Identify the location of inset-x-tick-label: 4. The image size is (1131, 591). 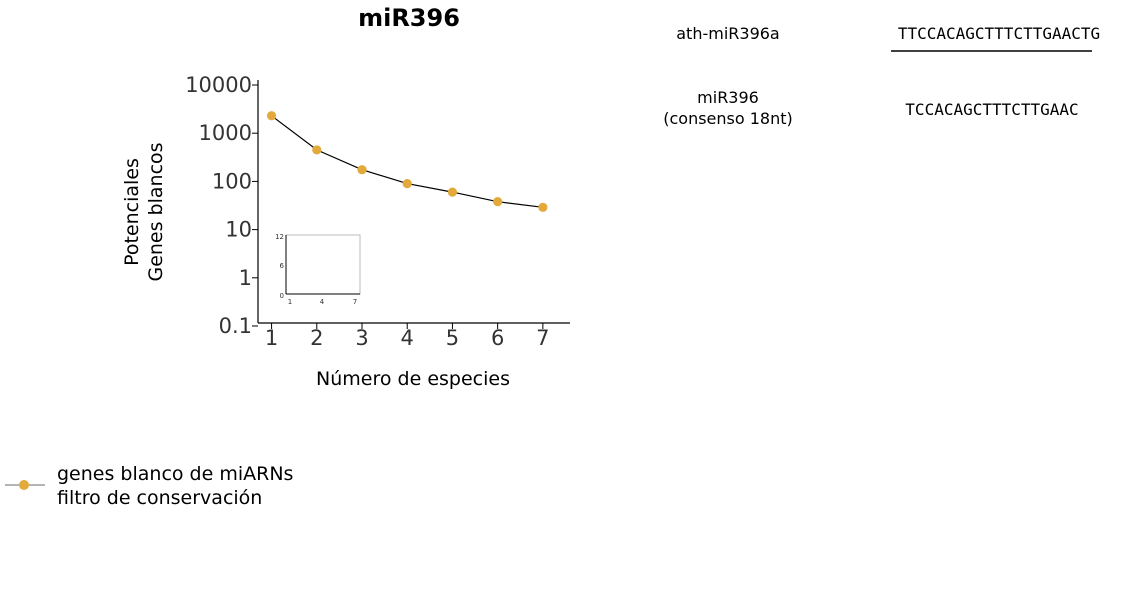
(322, 302).